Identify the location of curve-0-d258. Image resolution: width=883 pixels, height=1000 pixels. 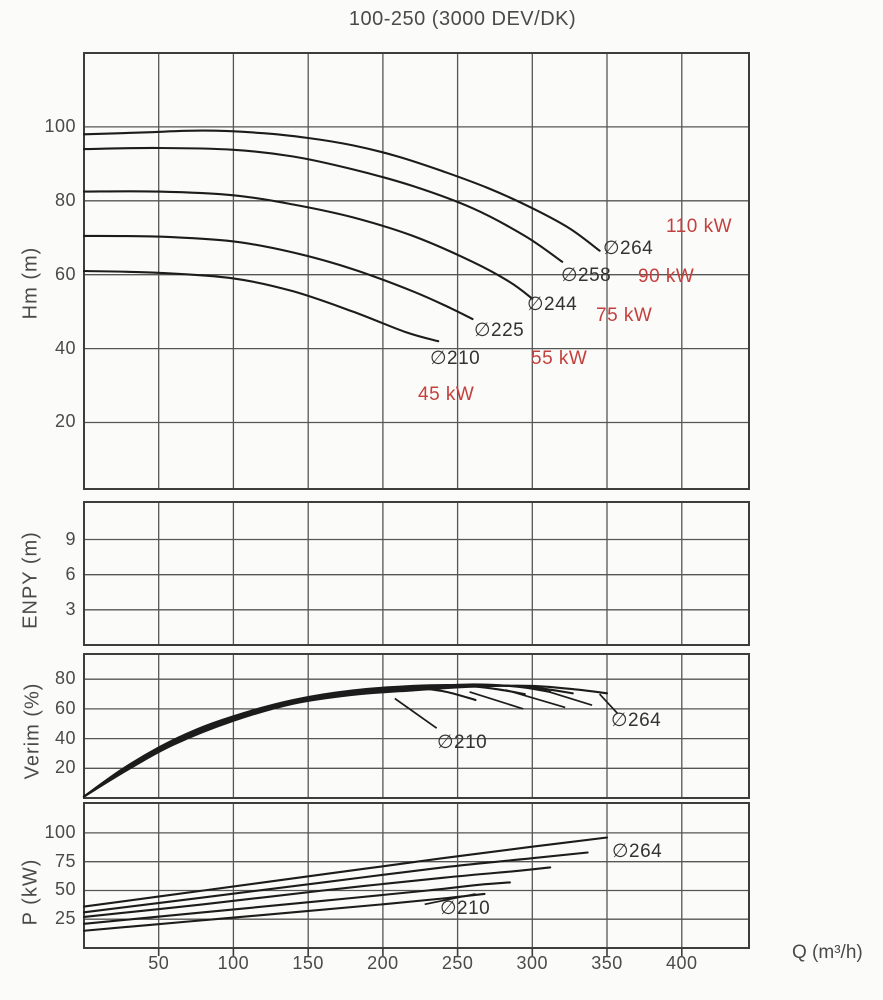
(323, 204).